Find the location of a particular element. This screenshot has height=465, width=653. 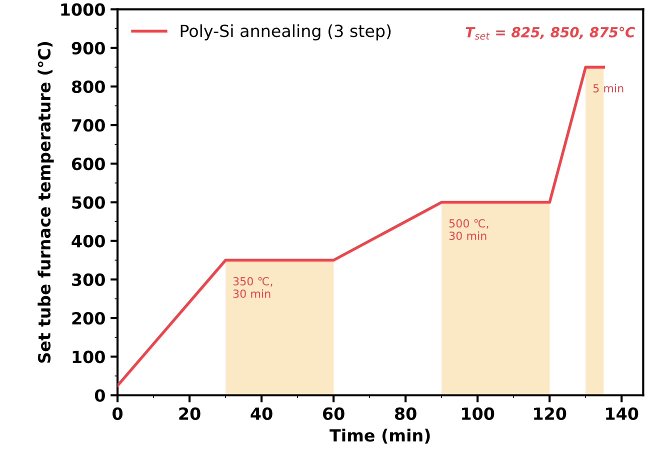

x-tick-label: 140 is located at coordinates (622, 413).